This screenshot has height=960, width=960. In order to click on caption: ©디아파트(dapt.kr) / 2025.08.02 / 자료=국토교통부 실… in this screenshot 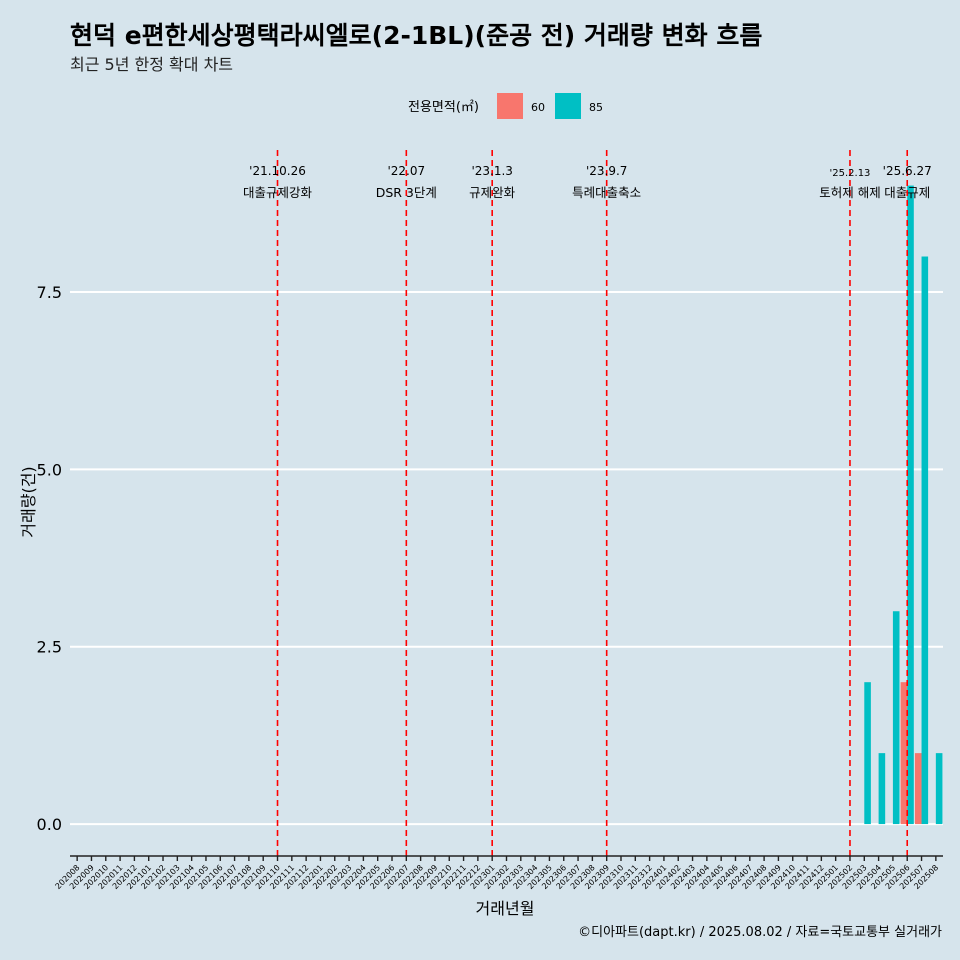, I will do `click(760, 932)`.